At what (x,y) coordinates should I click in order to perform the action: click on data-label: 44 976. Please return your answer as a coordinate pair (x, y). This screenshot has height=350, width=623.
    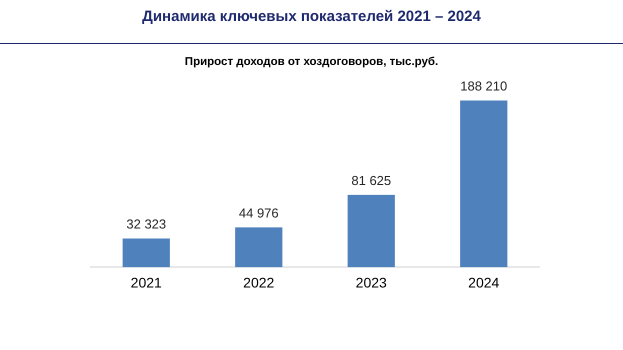
    Looking at the image, I should click on (258, 212).